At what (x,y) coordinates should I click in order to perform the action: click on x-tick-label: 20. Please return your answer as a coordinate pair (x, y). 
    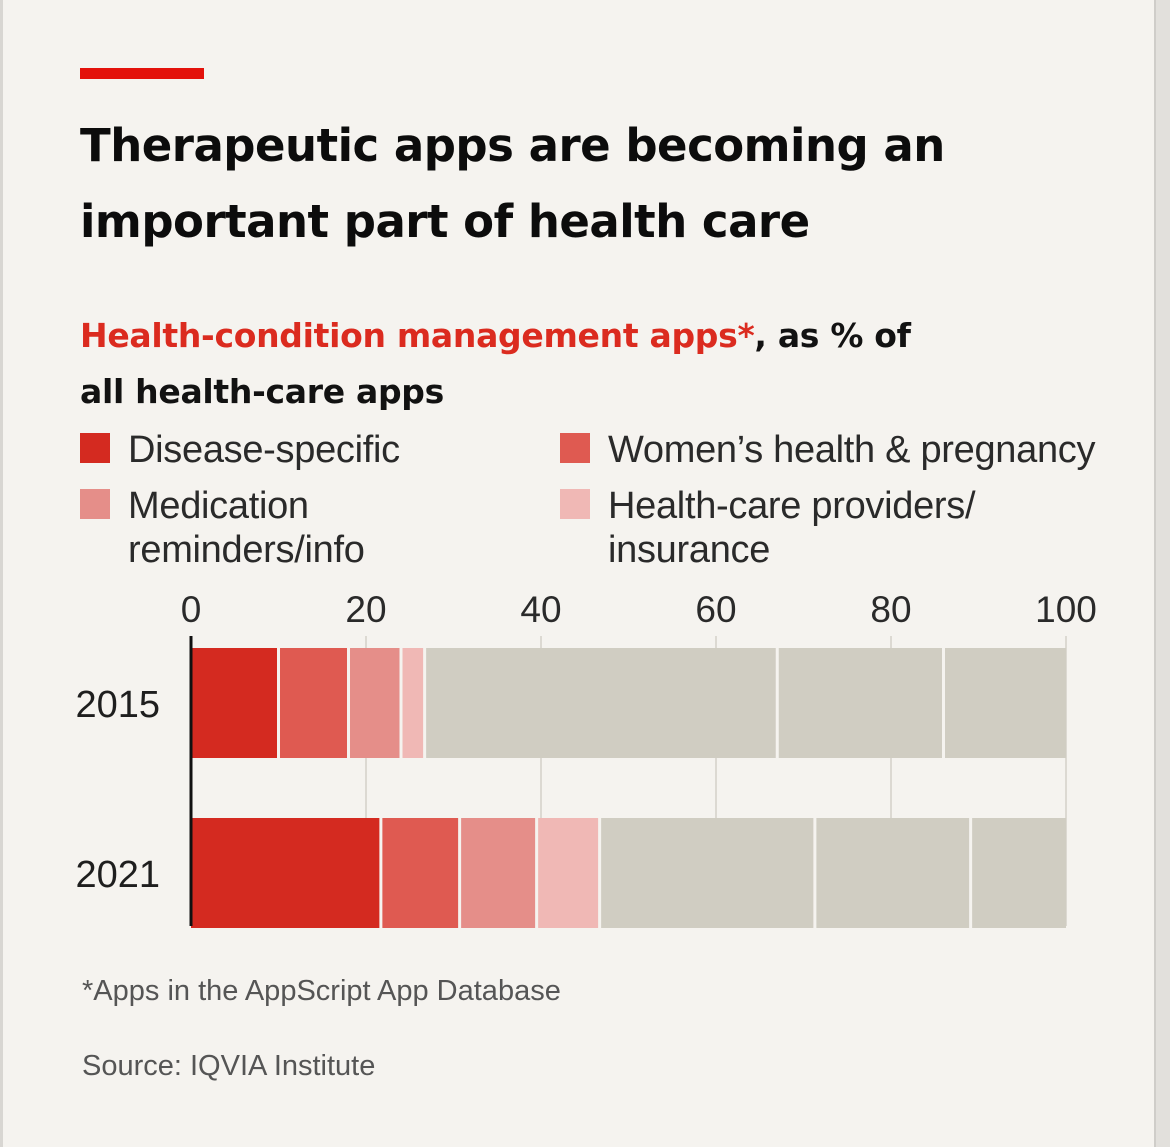
    Looking at the image, I should click on (365, 609).